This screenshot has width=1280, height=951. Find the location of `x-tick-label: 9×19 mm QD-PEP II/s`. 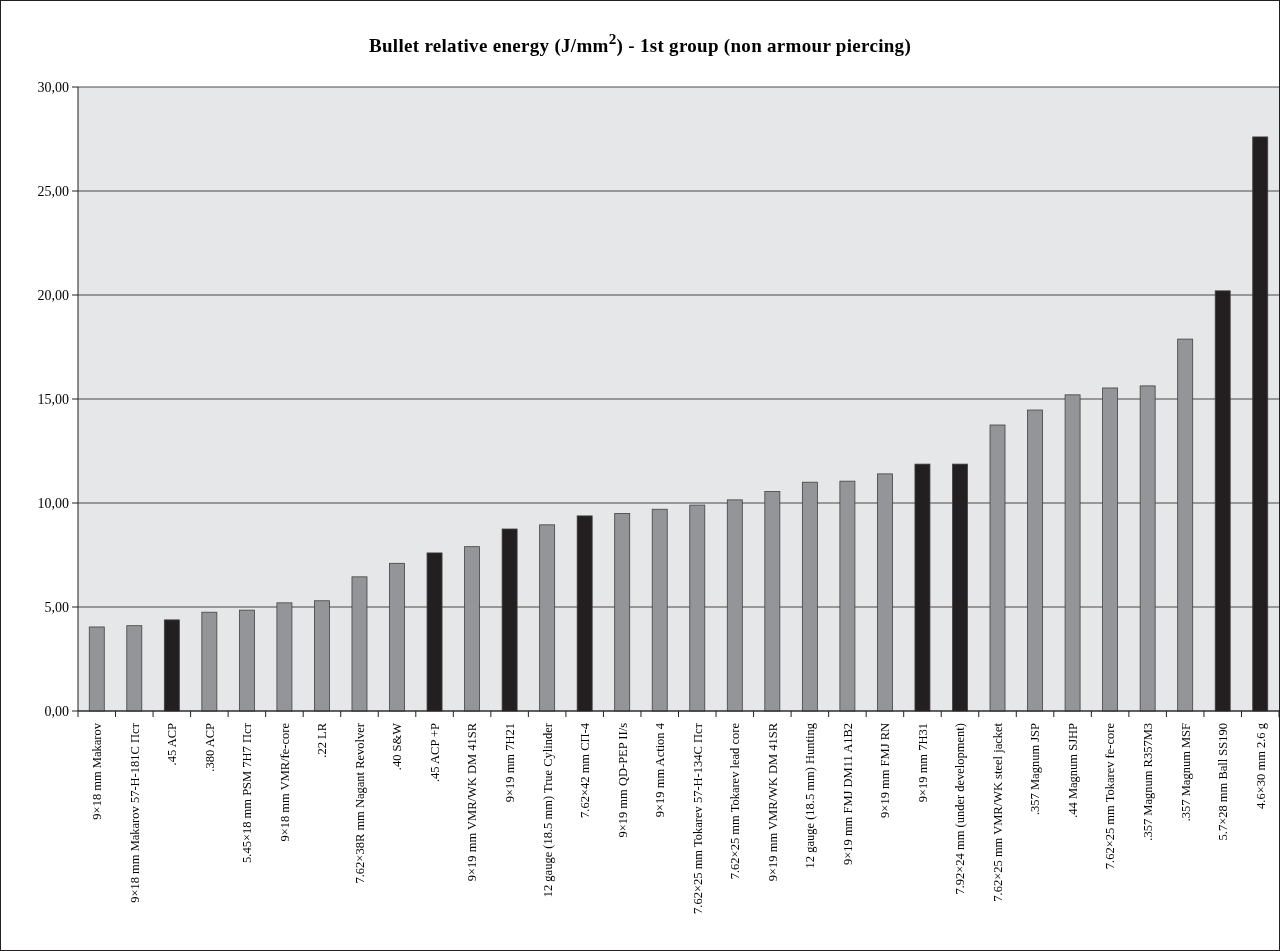

x-tick-label: 9×19 mm QD-PEP II/s is located at coordinates (622, 780).